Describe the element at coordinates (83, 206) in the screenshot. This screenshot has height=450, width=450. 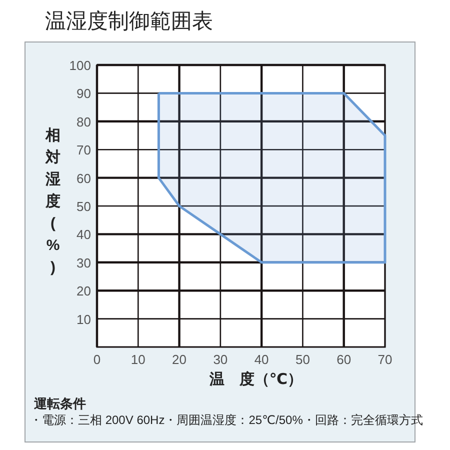
I see `y-tick-label: 50` at that location.